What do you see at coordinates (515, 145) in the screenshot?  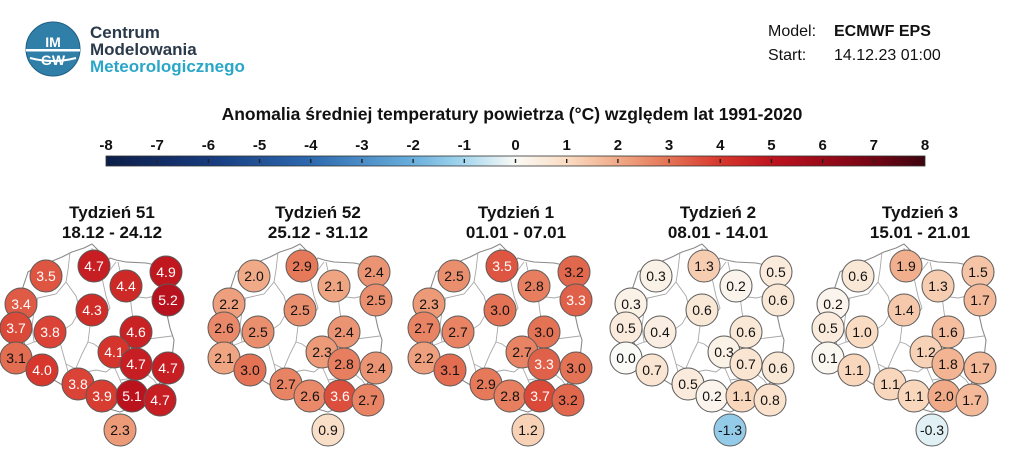 I see `colorbar-tick-label: 0` at bounding box center [515, 145].